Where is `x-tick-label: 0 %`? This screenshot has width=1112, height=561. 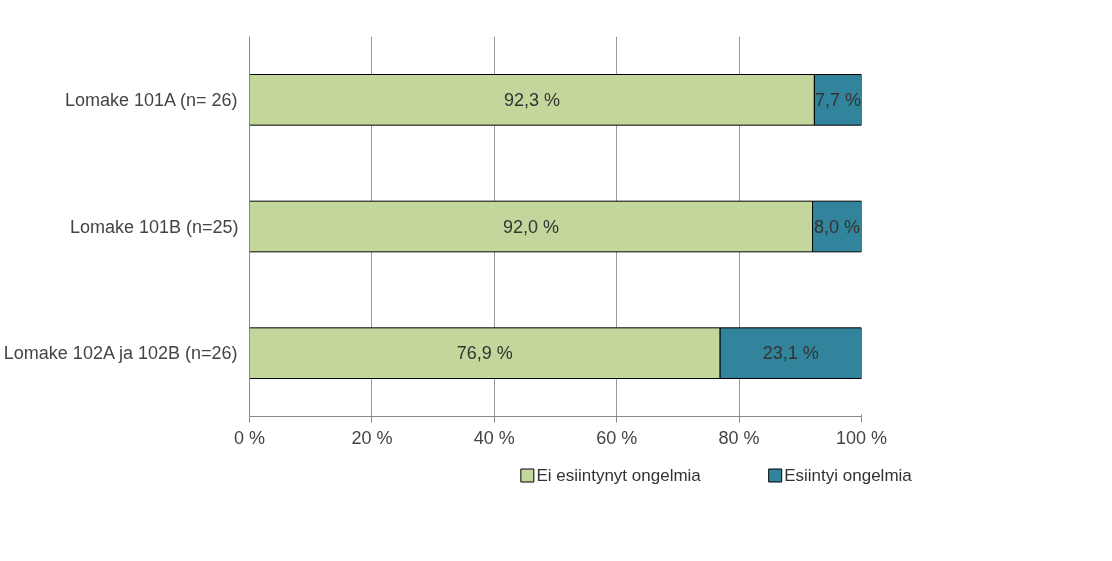 x-tick-label: 0 % is located at coordinates (249, 437).